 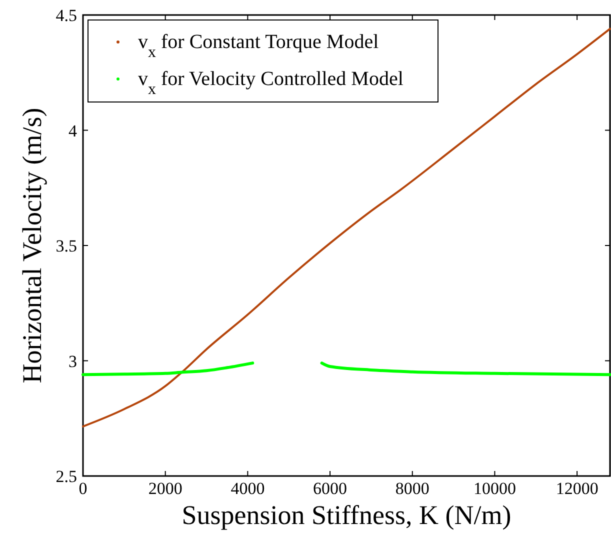 I want to click on x-tick-label: 0, so click(x=83, y=488).